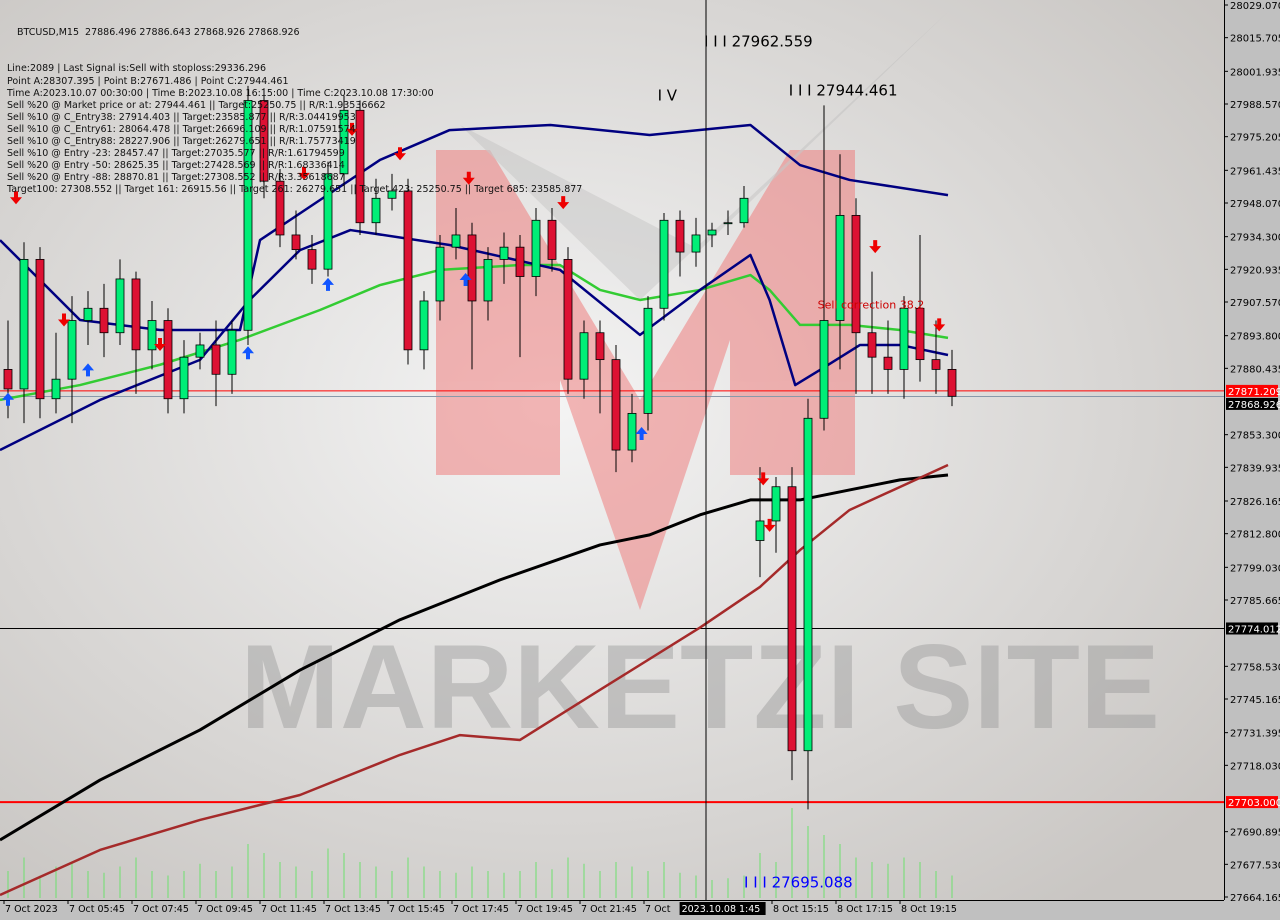 The width and height of the screenshot is (1280, 920). Describe the element at coordinates (1255, 700) in the screenshot. I see `y-tick-label: 27745.165` at that location.